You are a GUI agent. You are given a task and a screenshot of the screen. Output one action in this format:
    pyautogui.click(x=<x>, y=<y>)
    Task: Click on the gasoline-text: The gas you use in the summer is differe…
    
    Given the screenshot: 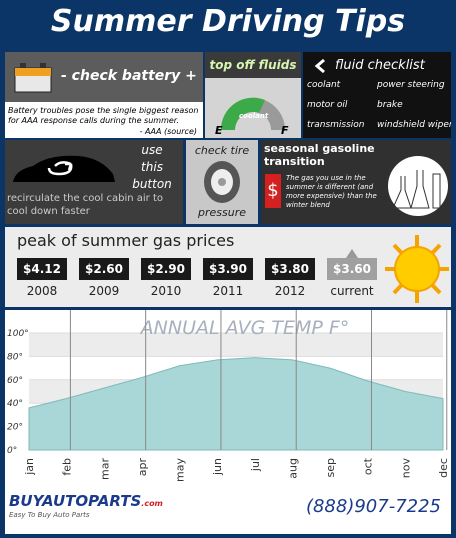 What is the action you would take?
    pyautogui.click(x=331, y=191)
    